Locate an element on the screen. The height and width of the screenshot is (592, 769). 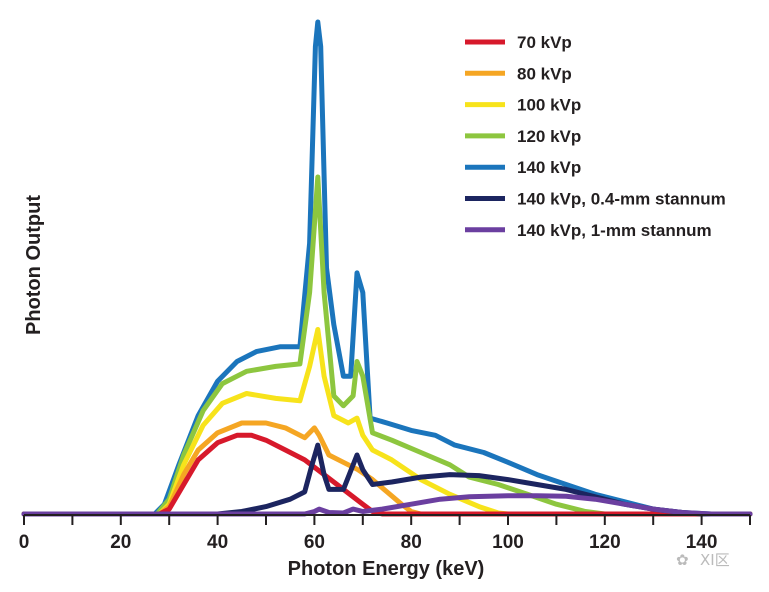
legend-label: 120 kVp is located at coordinates (549, 136).